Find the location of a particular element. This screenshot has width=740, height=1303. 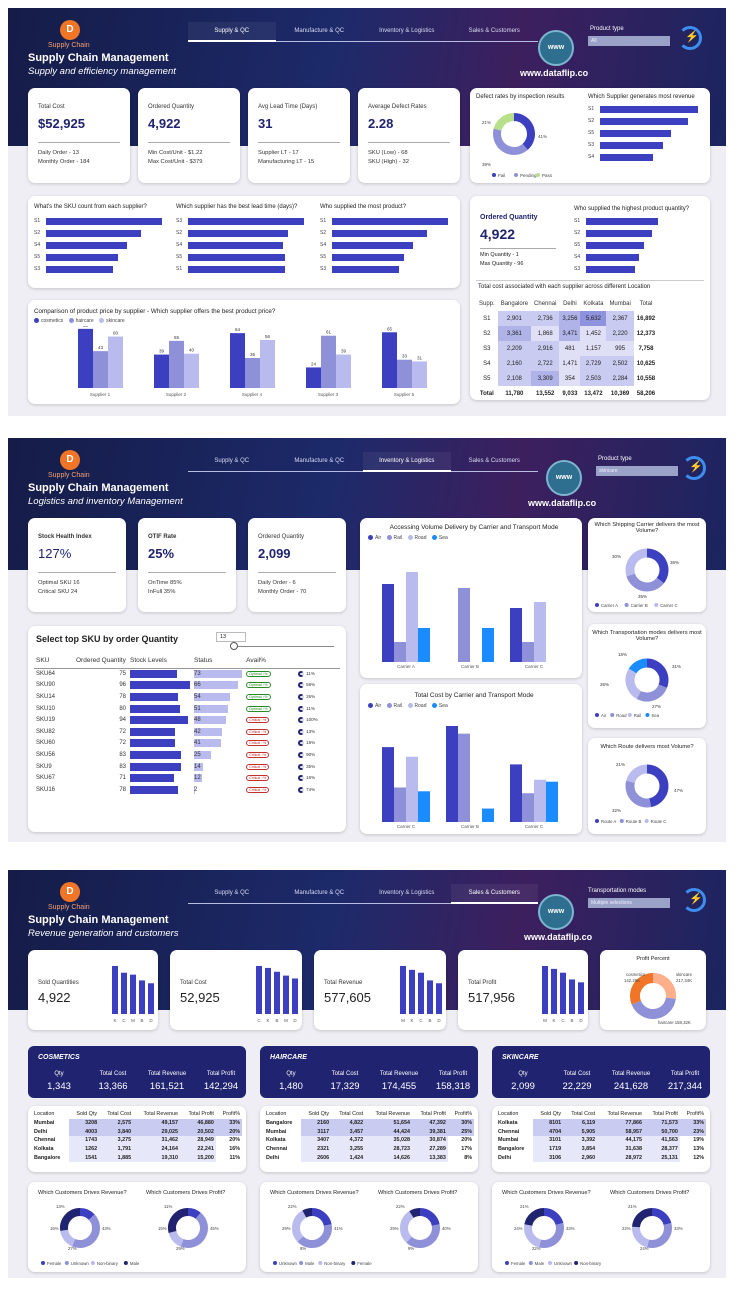

table-row: SKU56 83 25 Critical ↑% 90% is located at coordinates (187, 755).